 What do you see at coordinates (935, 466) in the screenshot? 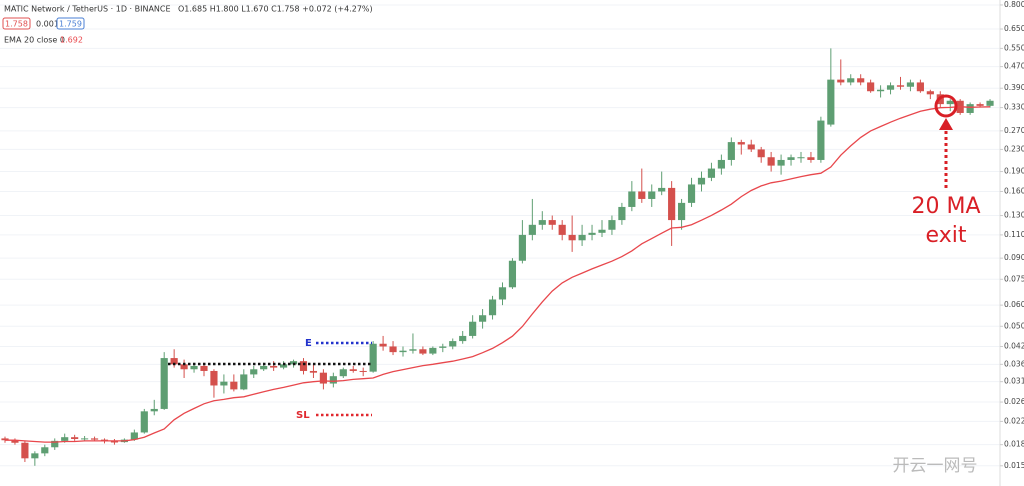
I see `watermark: 开云一网号` at bounding box center [935, 466].